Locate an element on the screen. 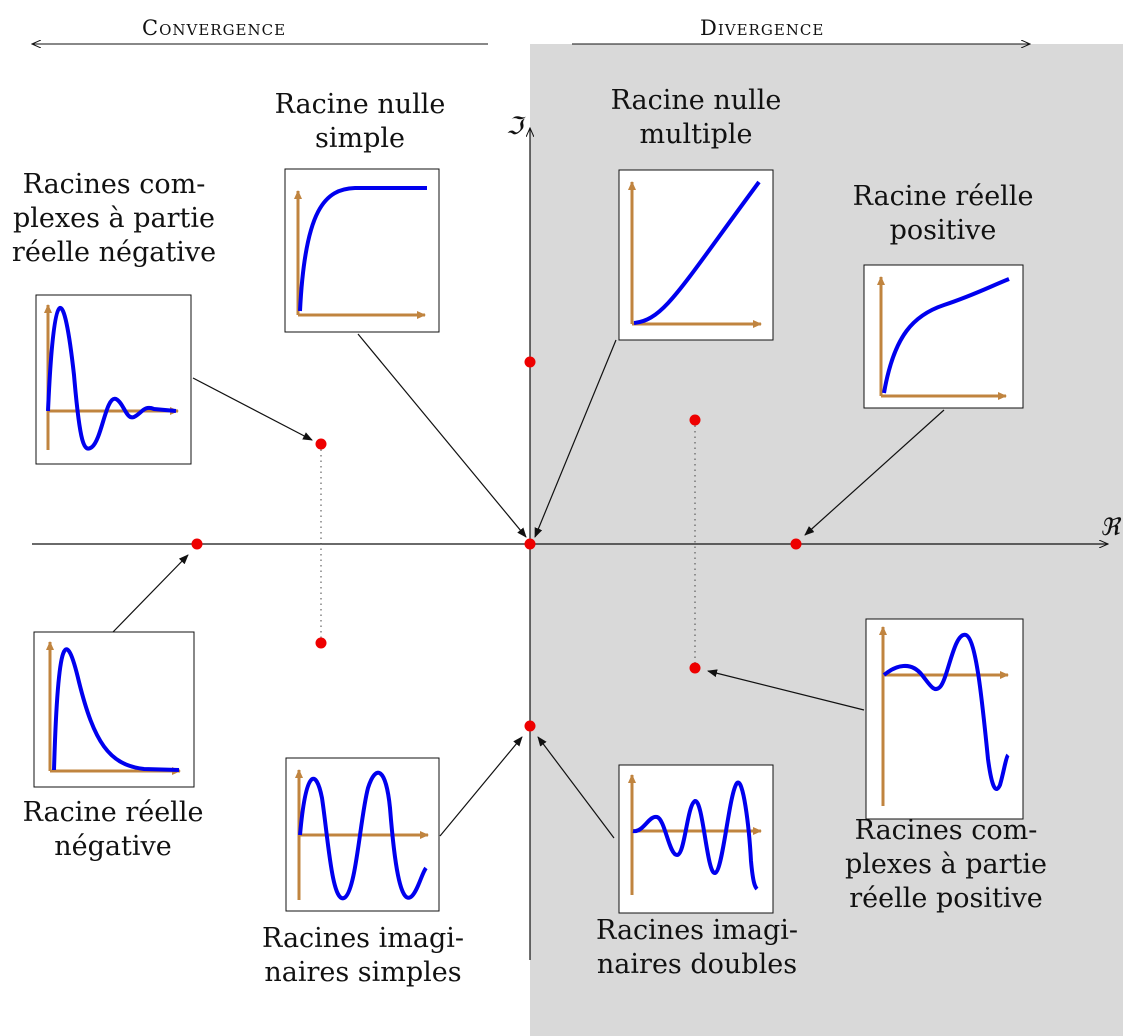 The image size is (1123, 1036). pointer-real-negative is located at coordinates (150, 593).